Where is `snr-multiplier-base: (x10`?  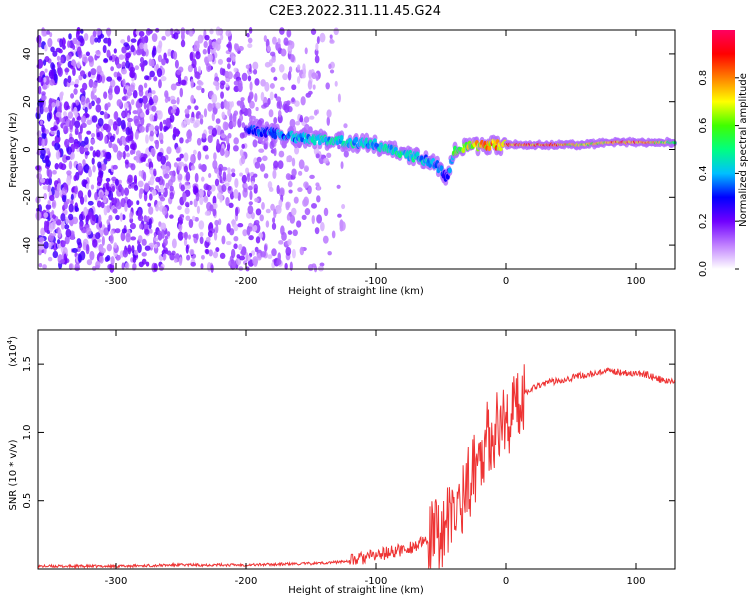
snr-multiplier-base: (x10 is located at coordinates (13, 355).